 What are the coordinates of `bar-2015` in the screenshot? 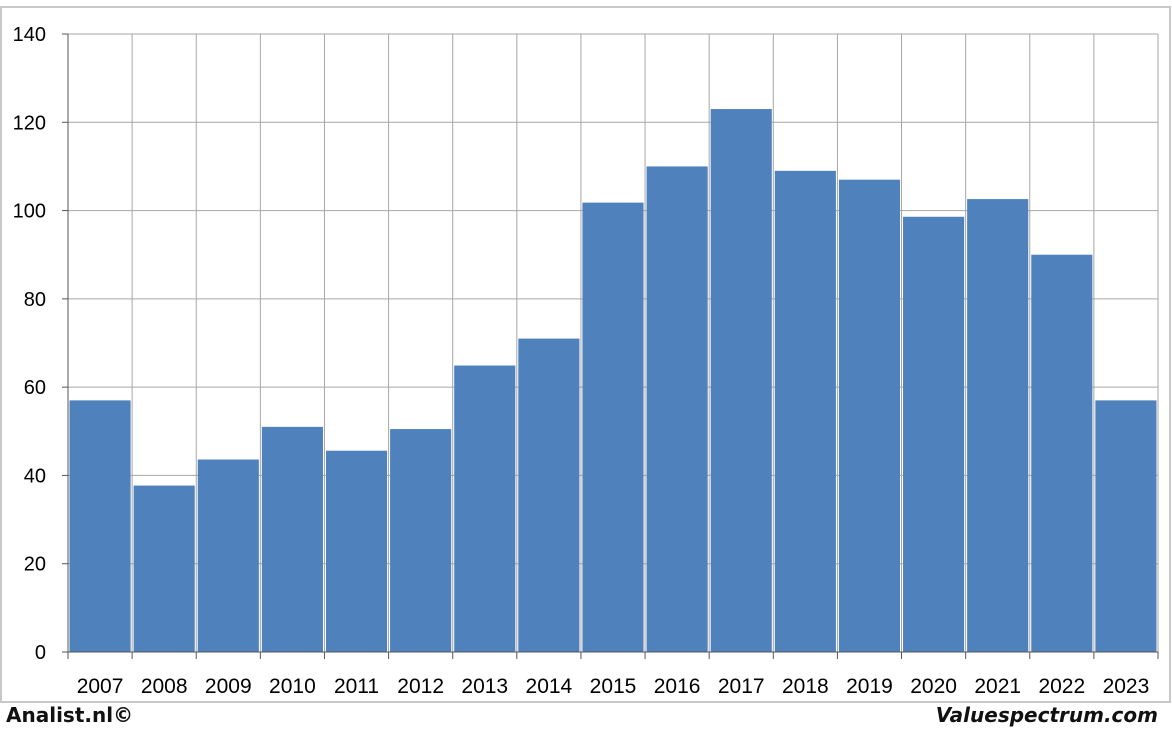 It's located at (613, 427).